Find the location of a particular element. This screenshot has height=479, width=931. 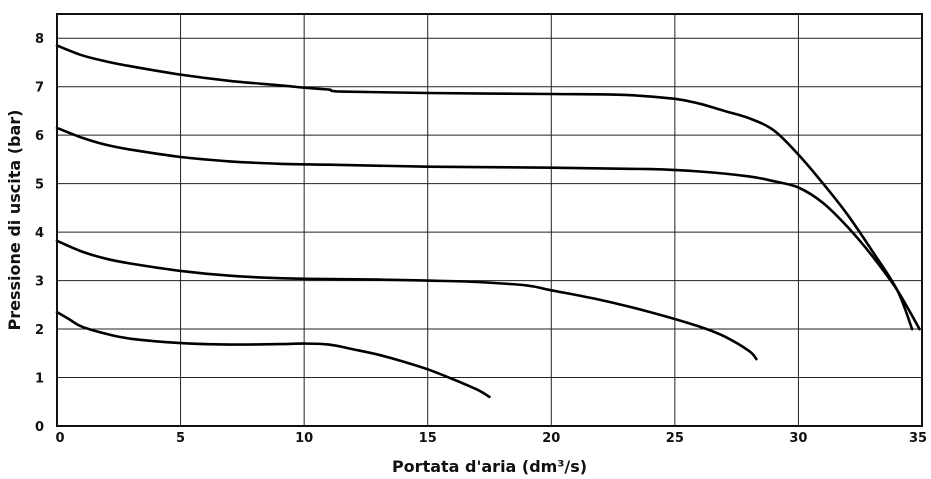

x-tick-label: 20 is located at coordinates (551, 438).